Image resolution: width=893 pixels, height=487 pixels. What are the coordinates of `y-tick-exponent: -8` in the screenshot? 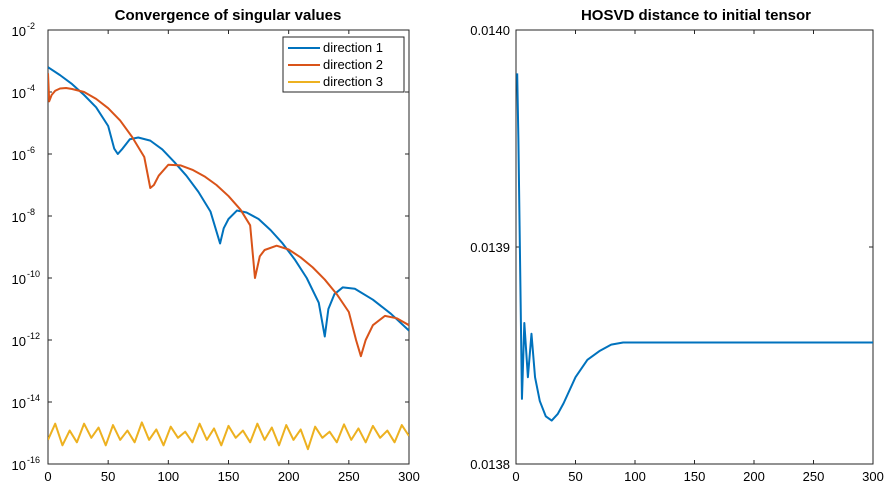 It's located at (31, 212).